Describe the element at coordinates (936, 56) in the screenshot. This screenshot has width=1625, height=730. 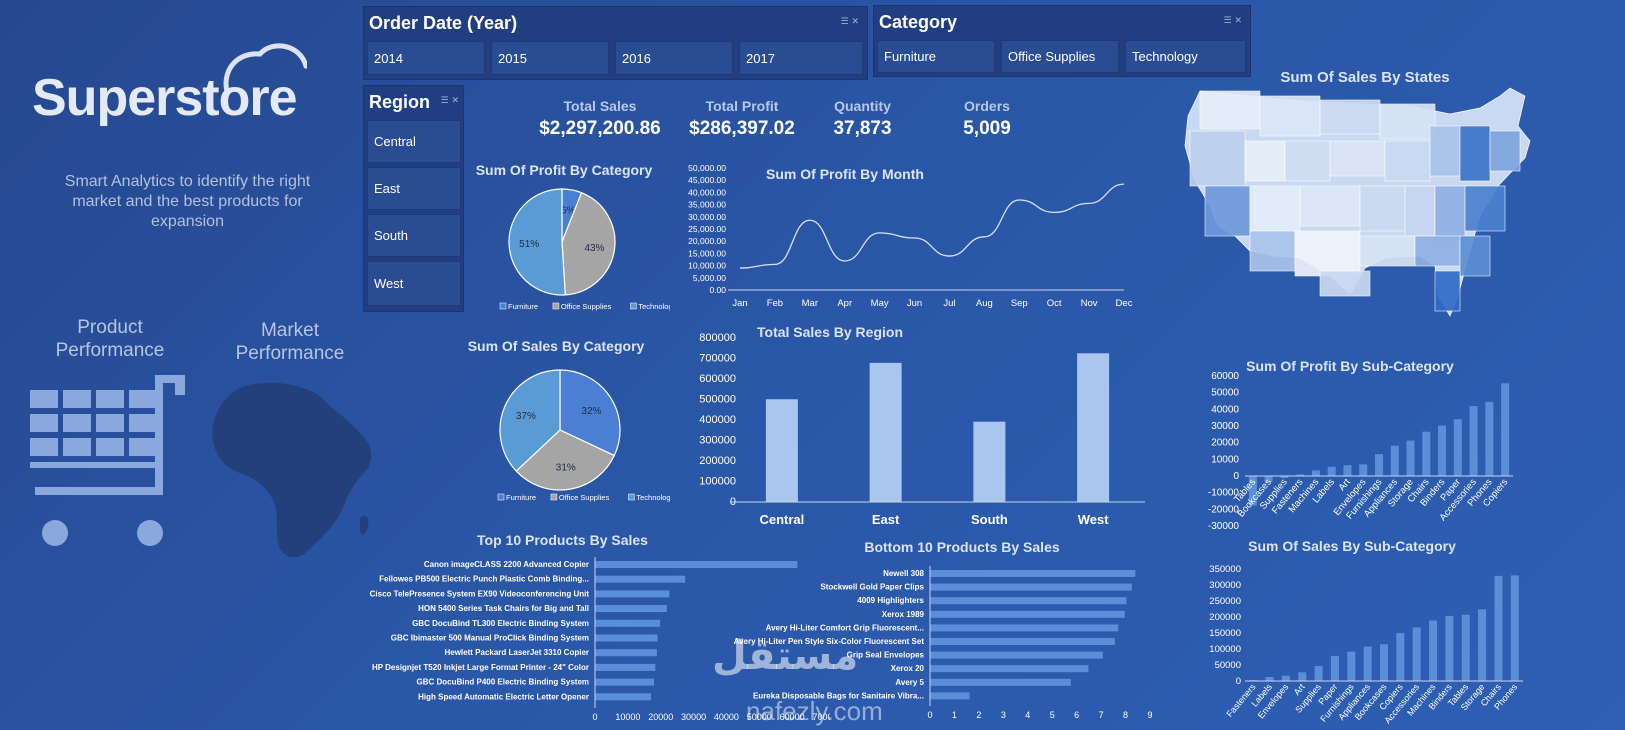
I see `slicer-item-furniture: Furniture` at that location.